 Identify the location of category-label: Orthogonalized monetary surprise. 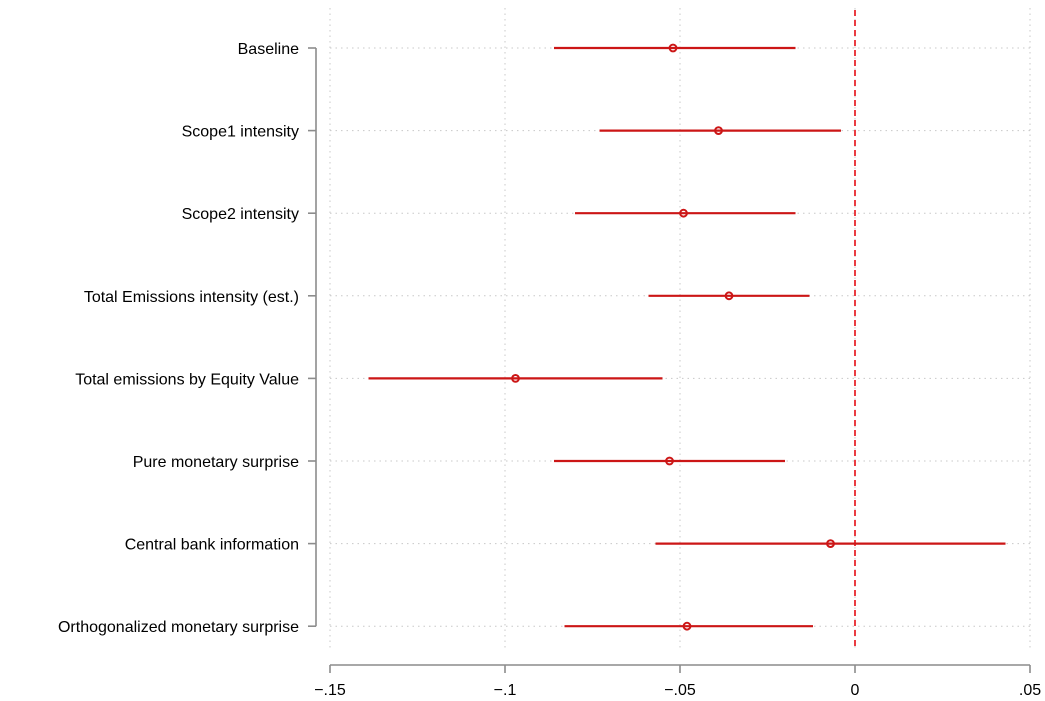
(178, 627).